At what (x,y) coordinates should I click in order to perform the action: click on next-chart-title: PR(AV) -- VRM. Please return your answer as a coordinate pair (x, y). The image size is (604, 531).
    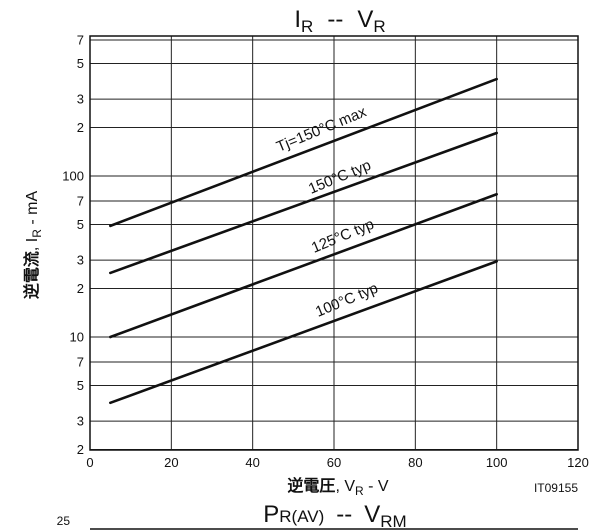
    Looking at the image, I should click on (334, 516).